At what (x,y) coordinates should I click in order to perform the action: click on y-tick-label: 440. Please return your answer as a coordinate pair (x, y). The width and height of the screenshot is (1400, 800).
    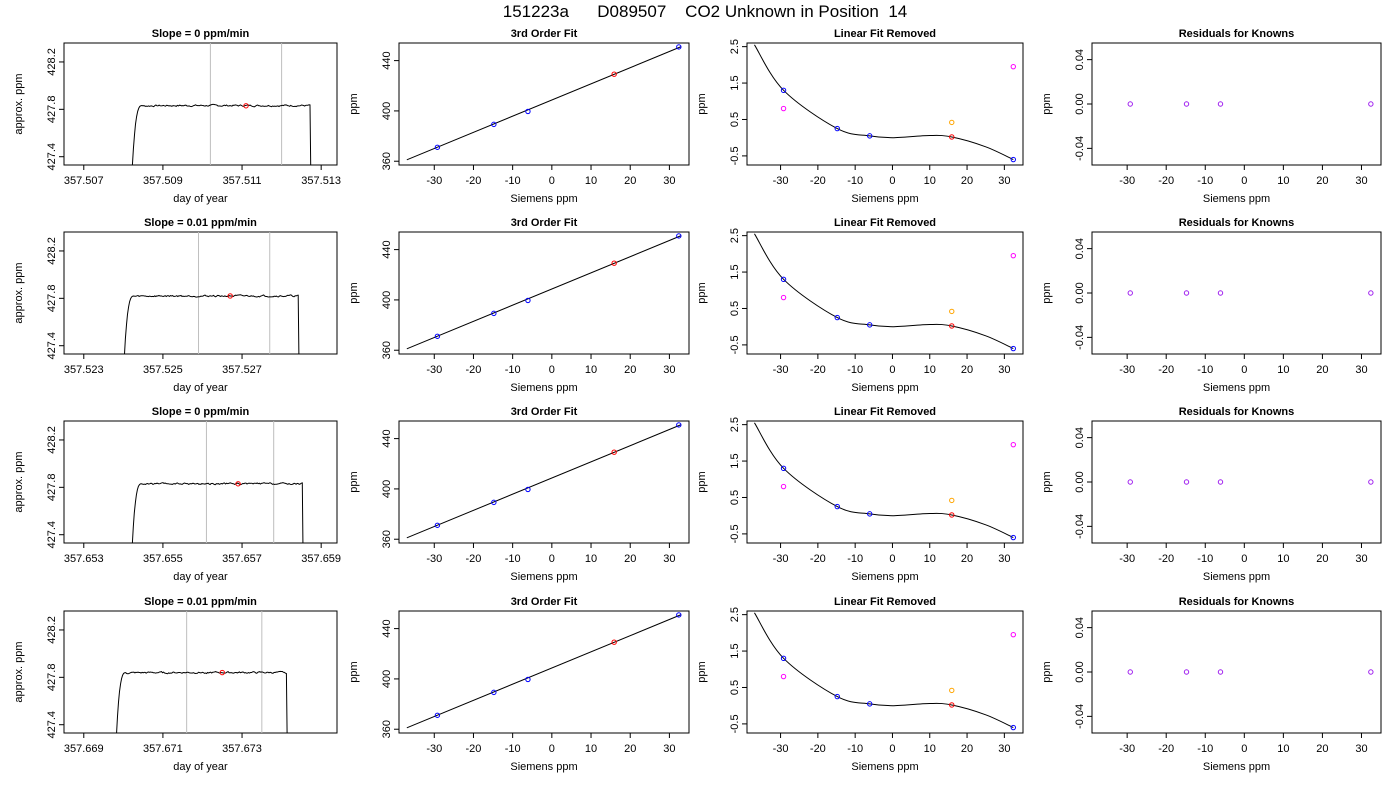
    Looking at the image, I should click on (387, 438).